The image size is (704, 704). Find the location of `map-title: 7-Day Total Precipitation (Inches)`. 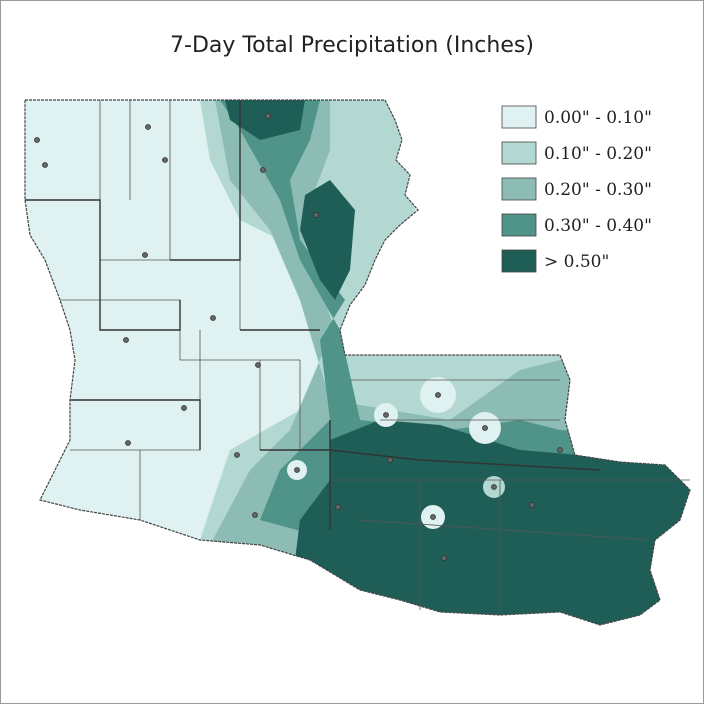

map-title: 7-Day Total Precipitation (Inches) is located at coordinates (352, 45).